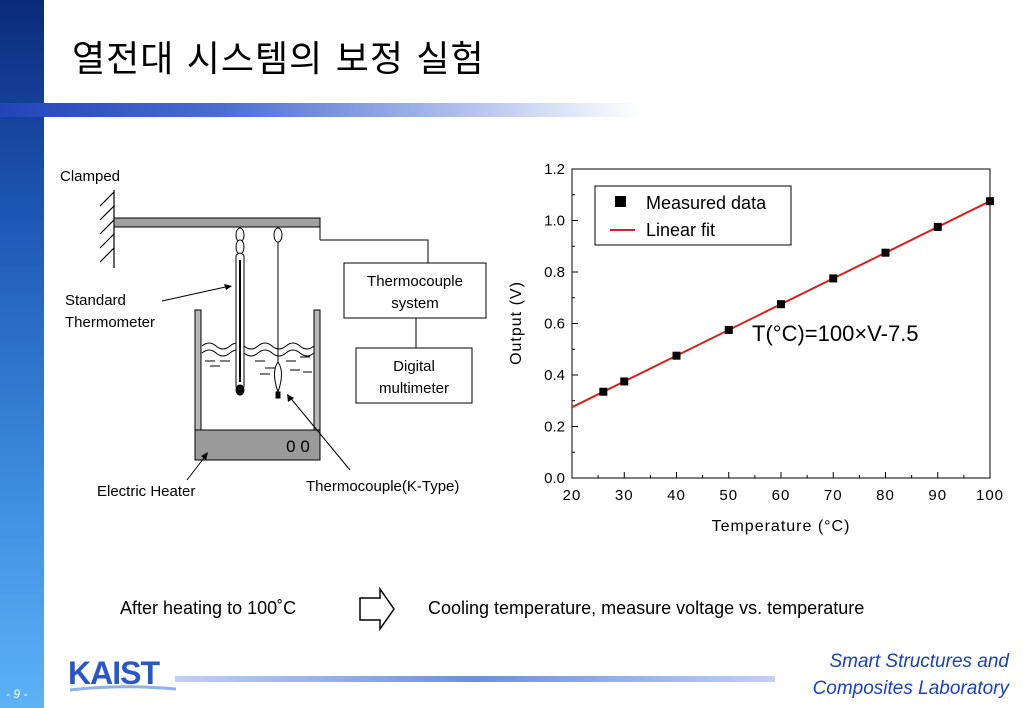 This screenshot has width=1023, height=708. I want to click on lab-name-line1: Smart Structures and, so click(919, 661).